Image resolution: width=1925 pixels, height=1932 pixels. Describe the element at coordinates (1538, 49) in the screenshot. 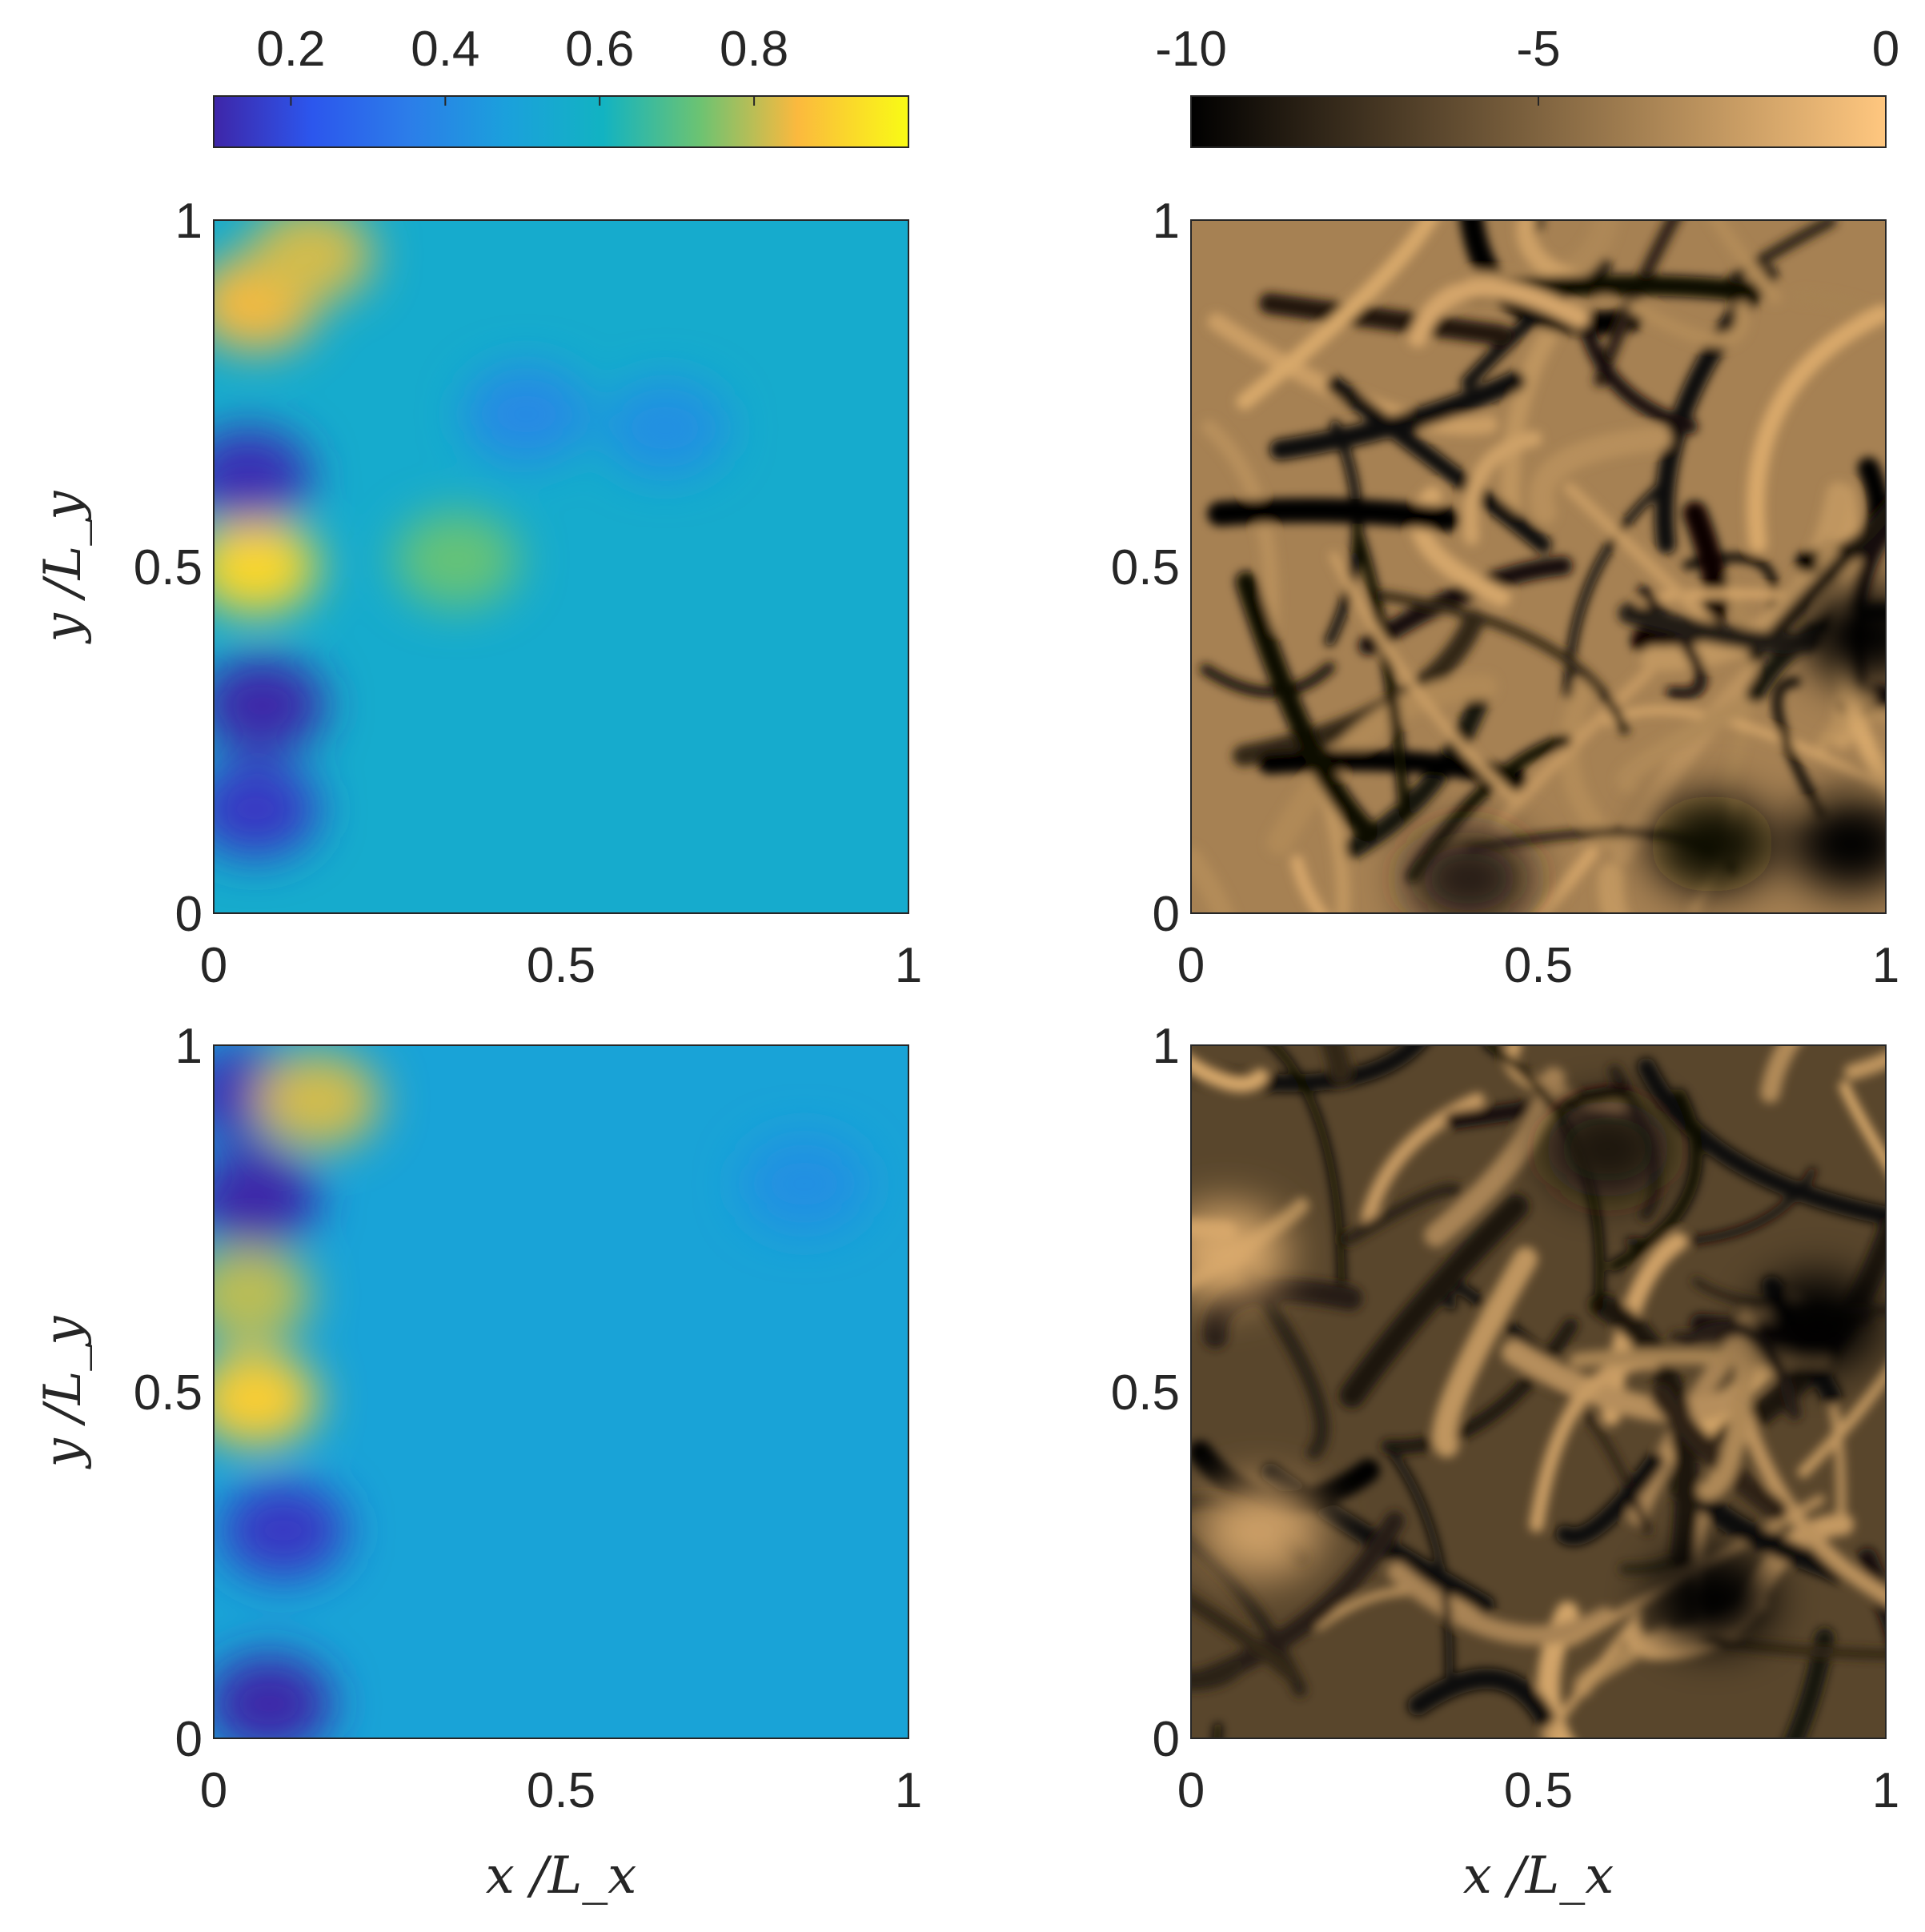

I see `colorbar-tick-label: -5` at that location.